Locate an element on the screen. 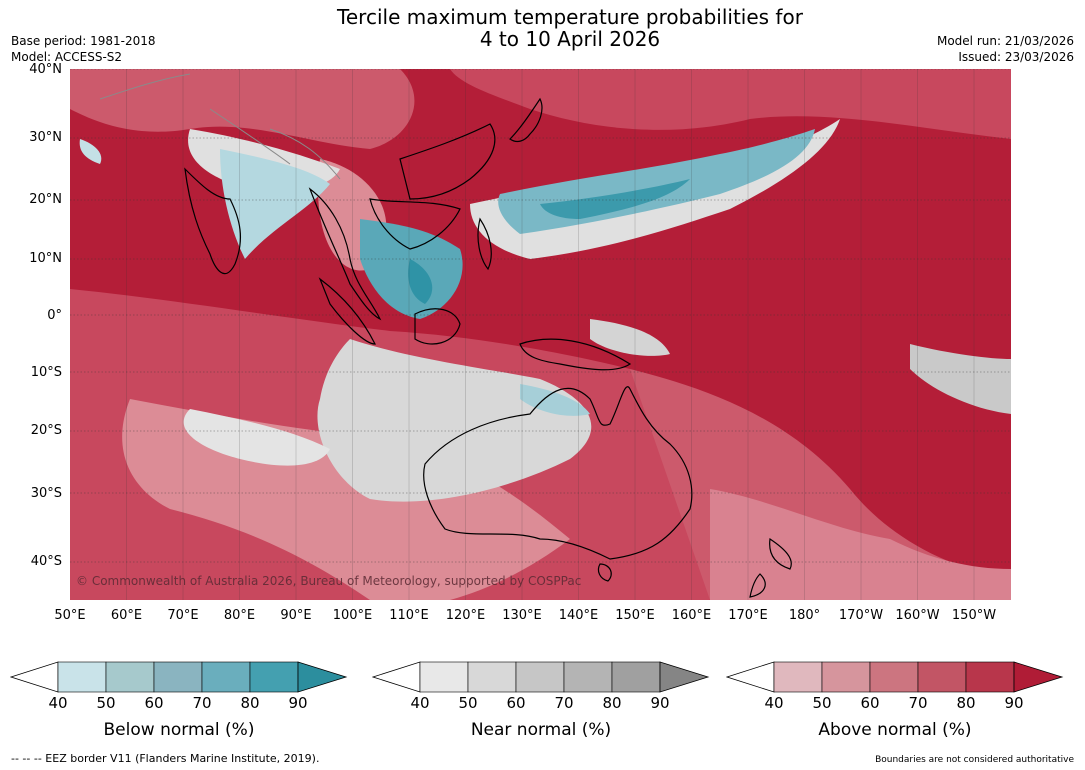 Image resolution: width=1085 pixels, height=770 pixels. country-borders is located at coordinates (220, 126).